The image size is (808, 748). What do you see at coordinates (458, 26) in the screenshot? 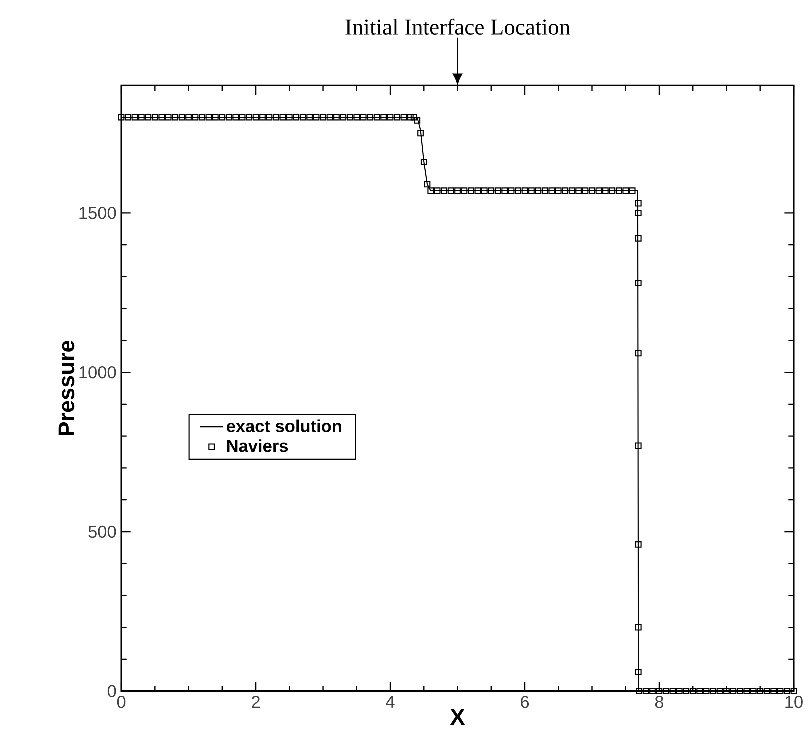
I see `text: Initial Interface Location` at bounding box center [458, 26].